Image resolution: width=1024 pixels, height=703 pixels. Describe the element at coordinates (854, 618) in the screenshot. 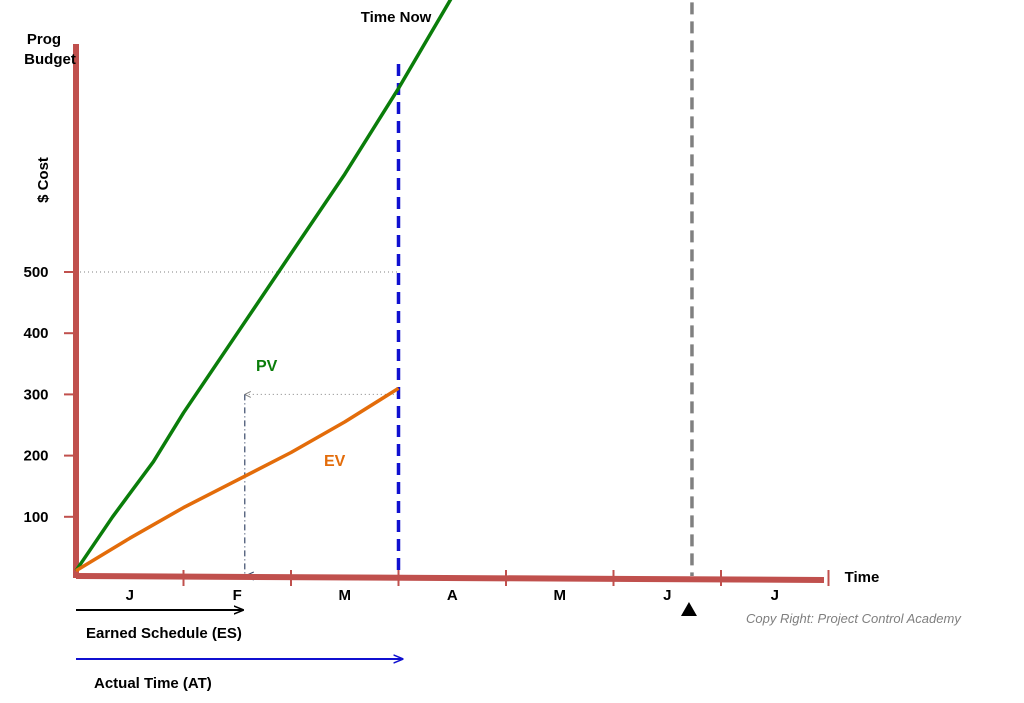

I see `copyright-text: Copy Right: Project Control Academy` at that location.